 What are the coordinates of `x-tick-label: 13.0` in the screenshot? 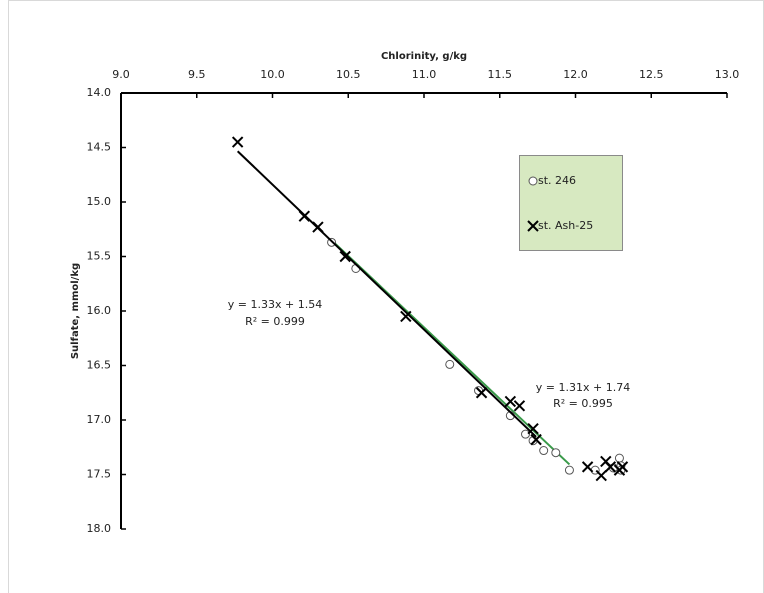 It's located at (727, 74).